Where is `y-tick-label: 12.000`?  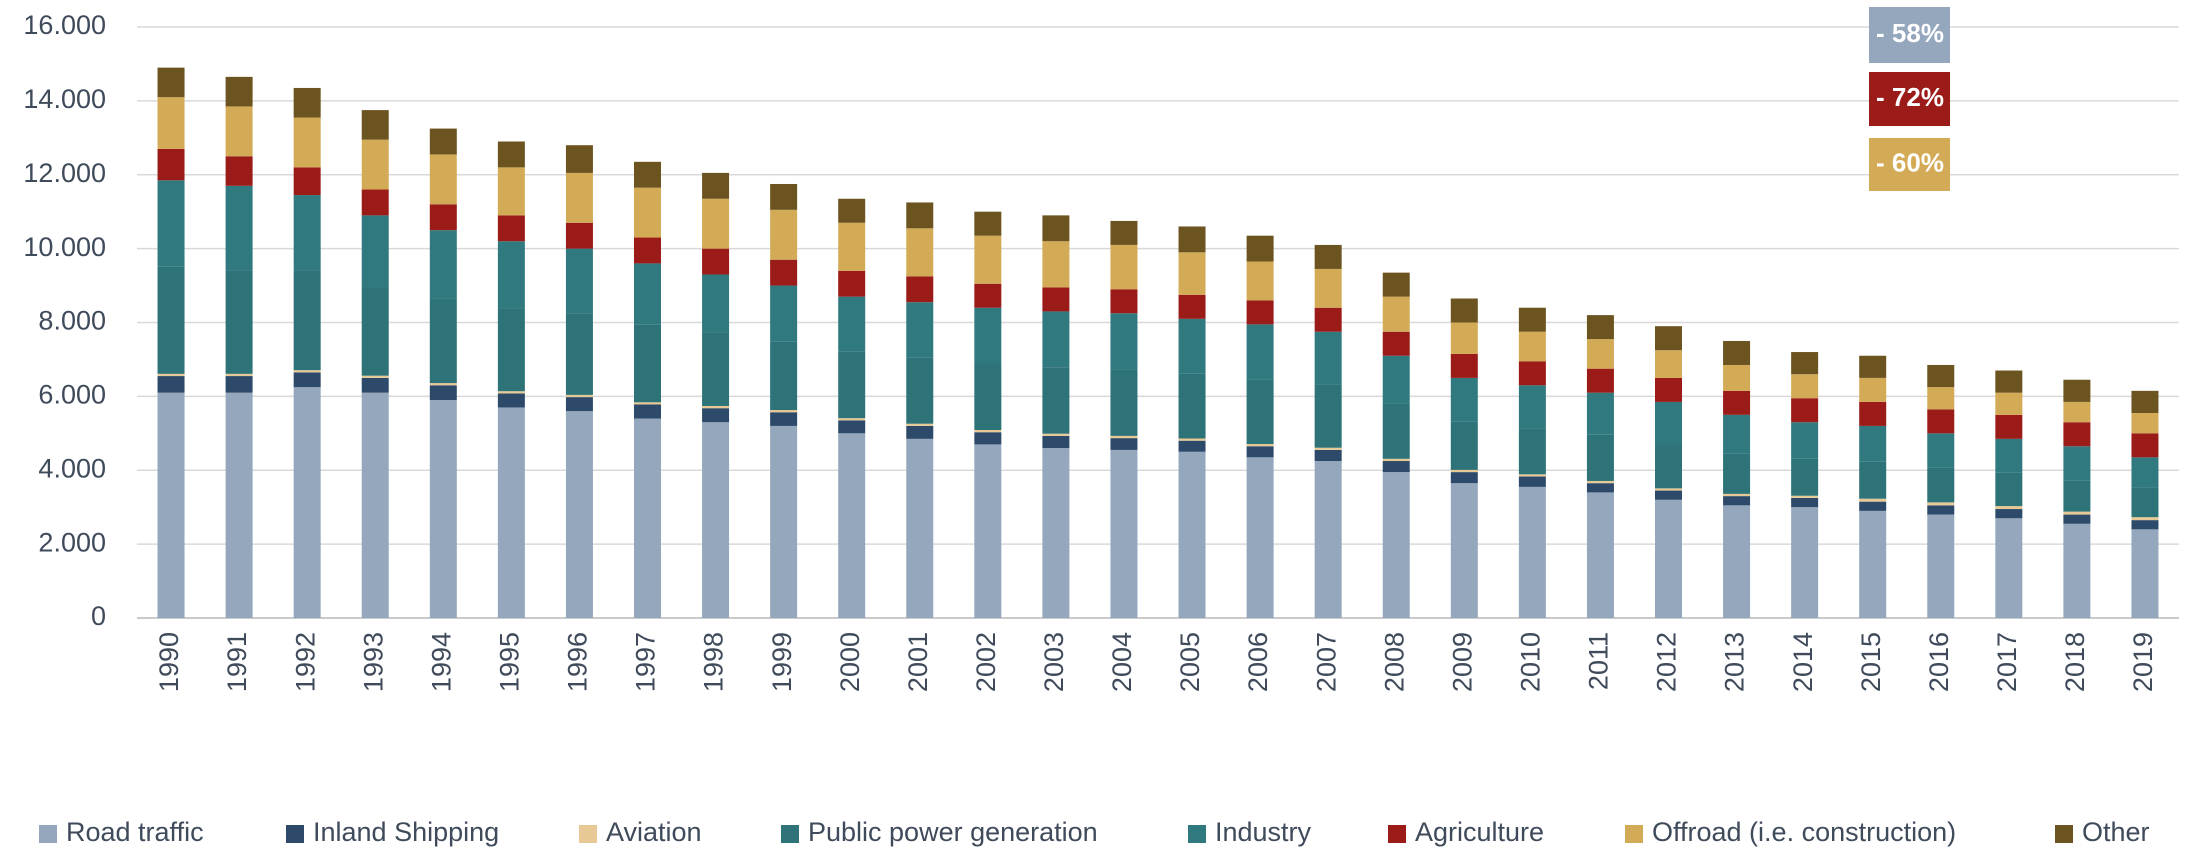 y-tick-label: 12.000 is located at coordinates (64, 173).